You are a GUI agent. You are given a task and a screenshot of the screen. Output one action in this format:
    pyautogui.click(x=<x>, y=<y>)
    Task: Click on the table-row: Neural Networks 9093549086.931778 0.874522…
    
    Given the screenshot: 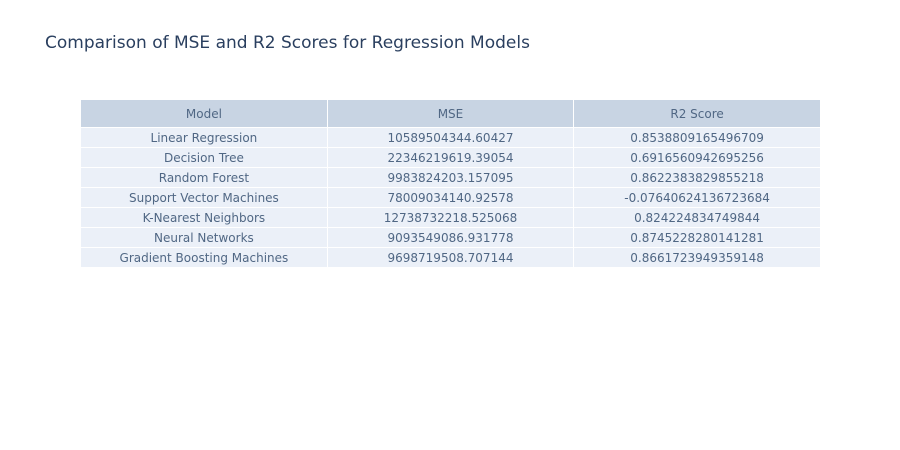 What is the action you would take?
    pyautogui.click(x=450, y=237)
    